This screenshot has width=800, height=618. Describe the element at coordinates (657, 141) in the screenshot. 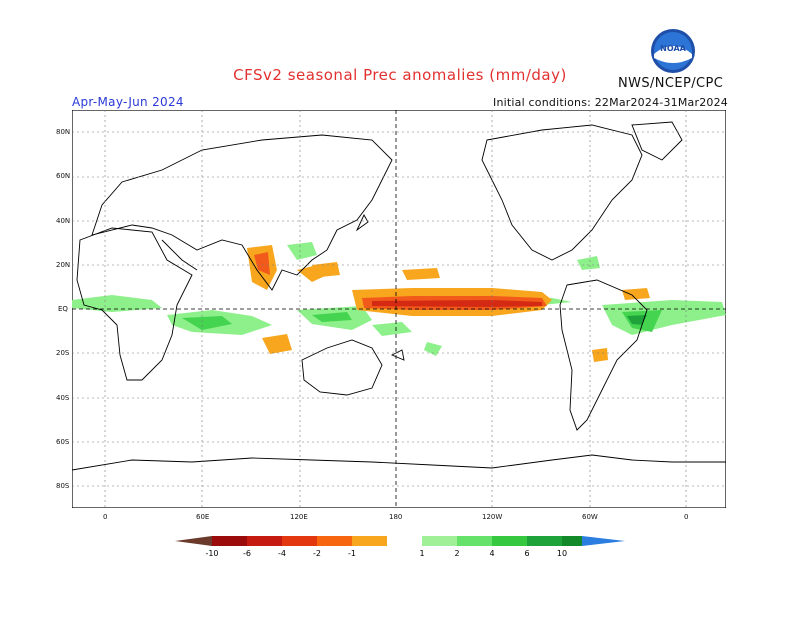

I see `coast-greenland` at that location.